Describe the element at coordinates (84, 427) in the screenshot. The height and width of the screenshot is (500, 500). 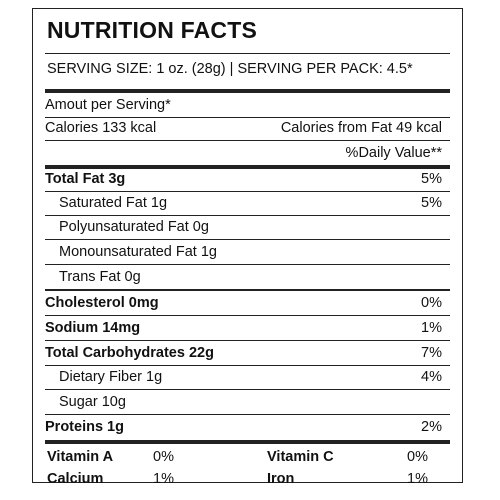
I see `nutrient-name: Proteins 1g` at that location.